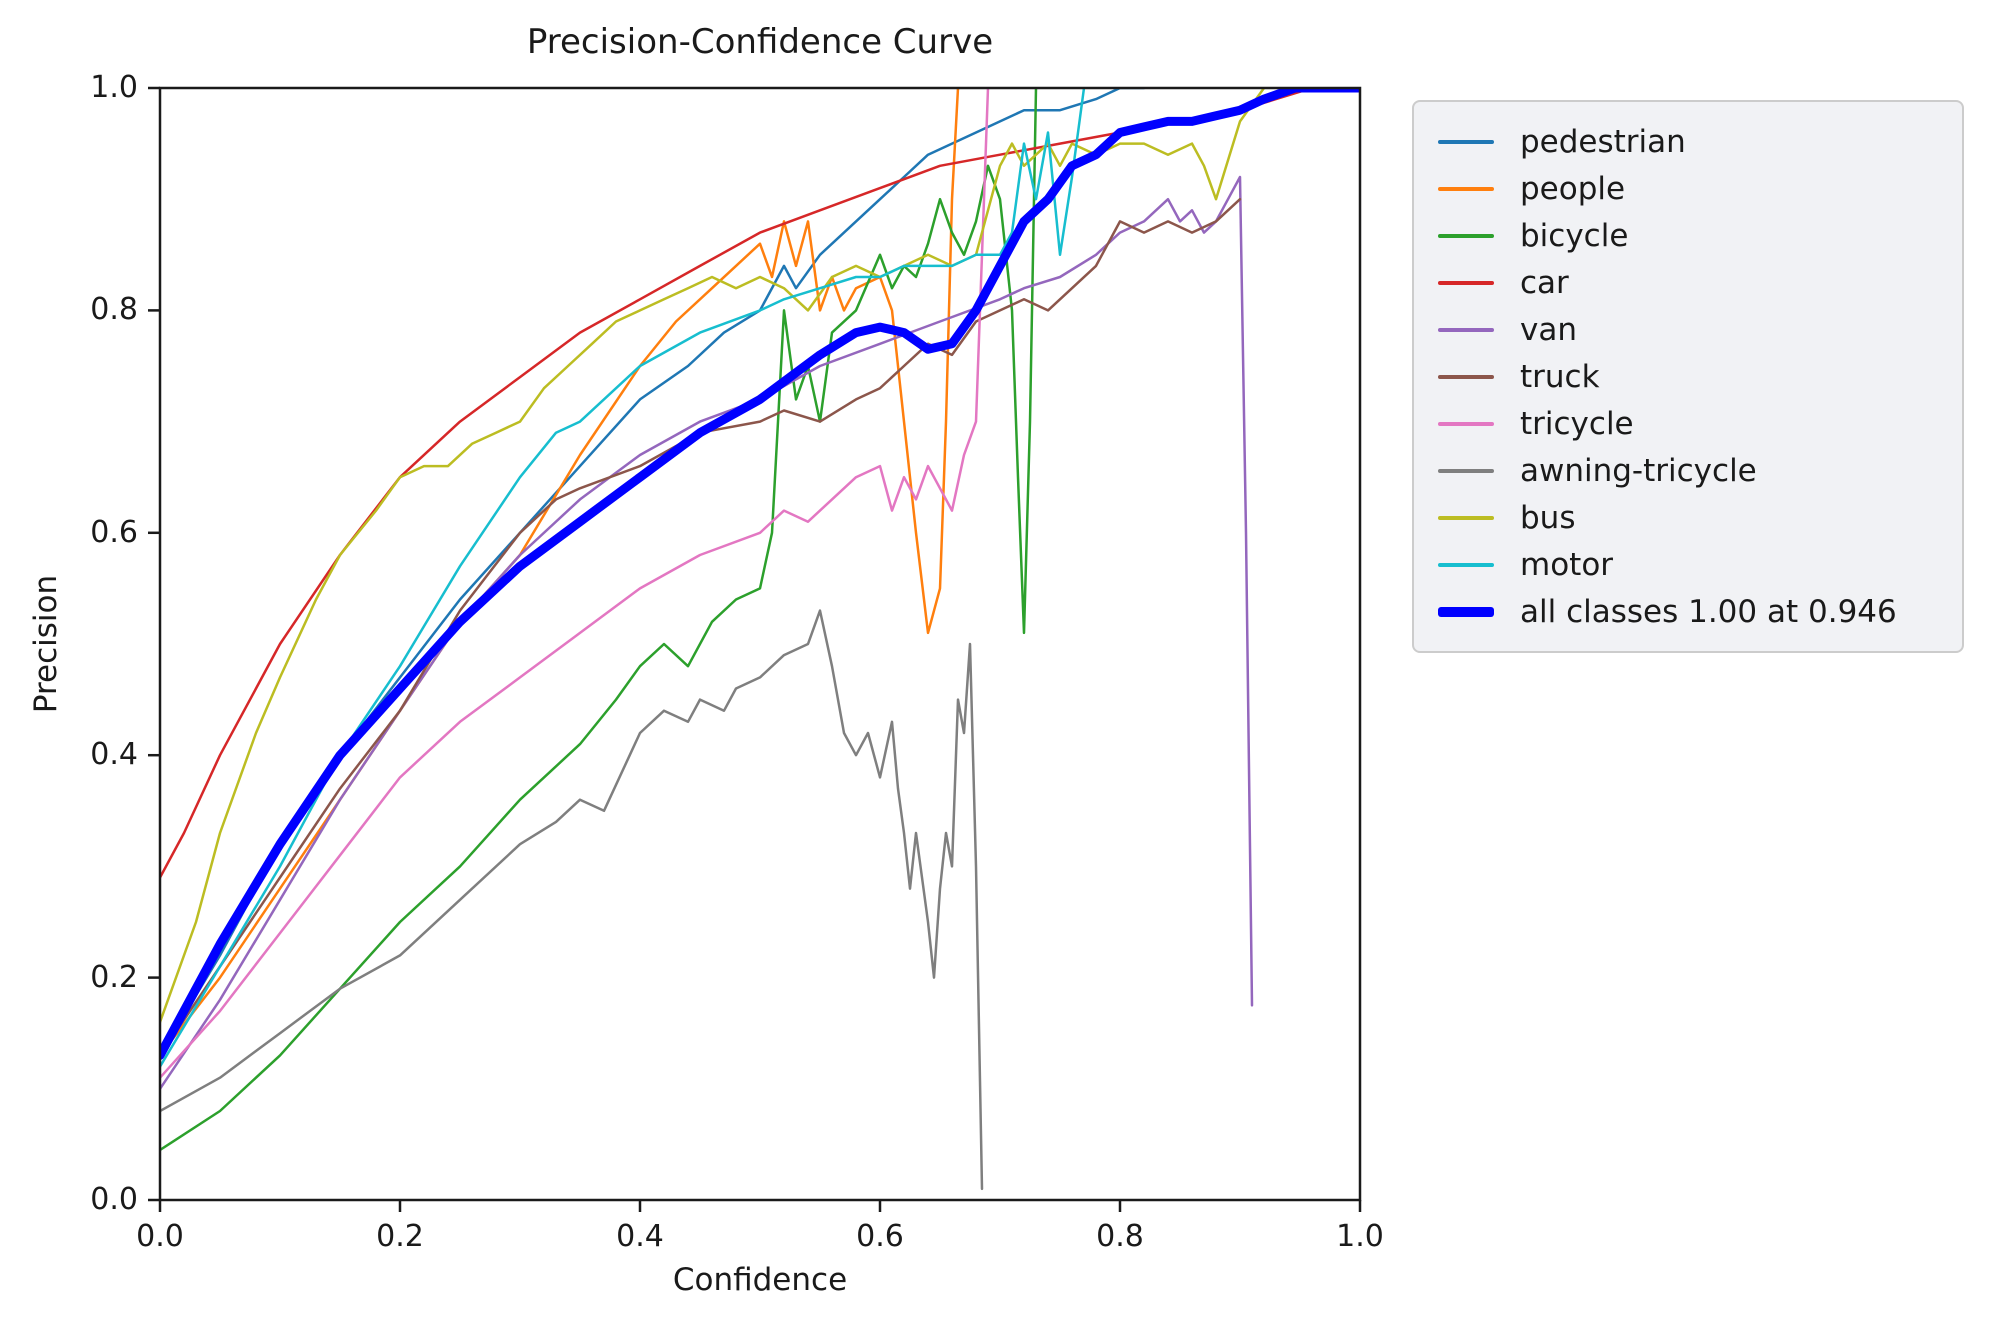 The width and height of the screenshot is (2000, 1331). I want to click on legend-label: bus, so click(1548, 517).